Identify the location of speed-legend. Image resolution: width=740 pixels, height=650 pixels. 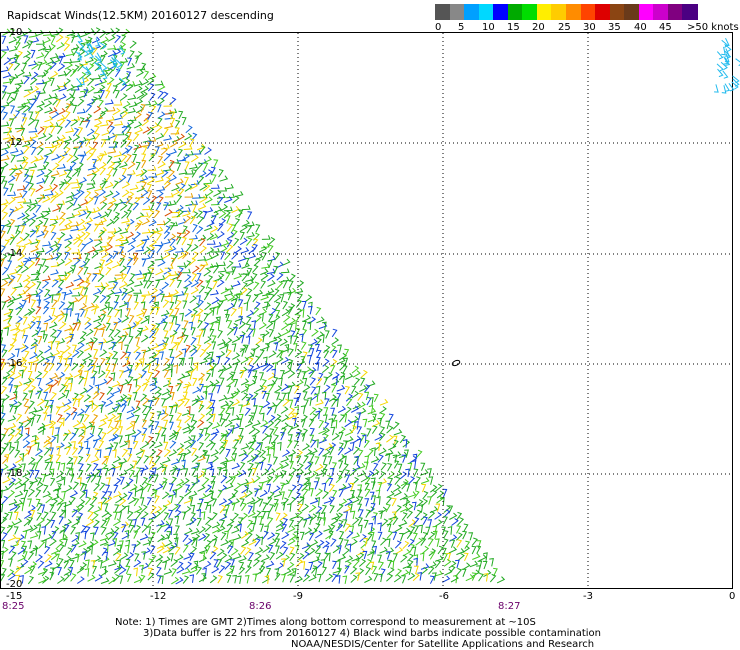
(566, 12).